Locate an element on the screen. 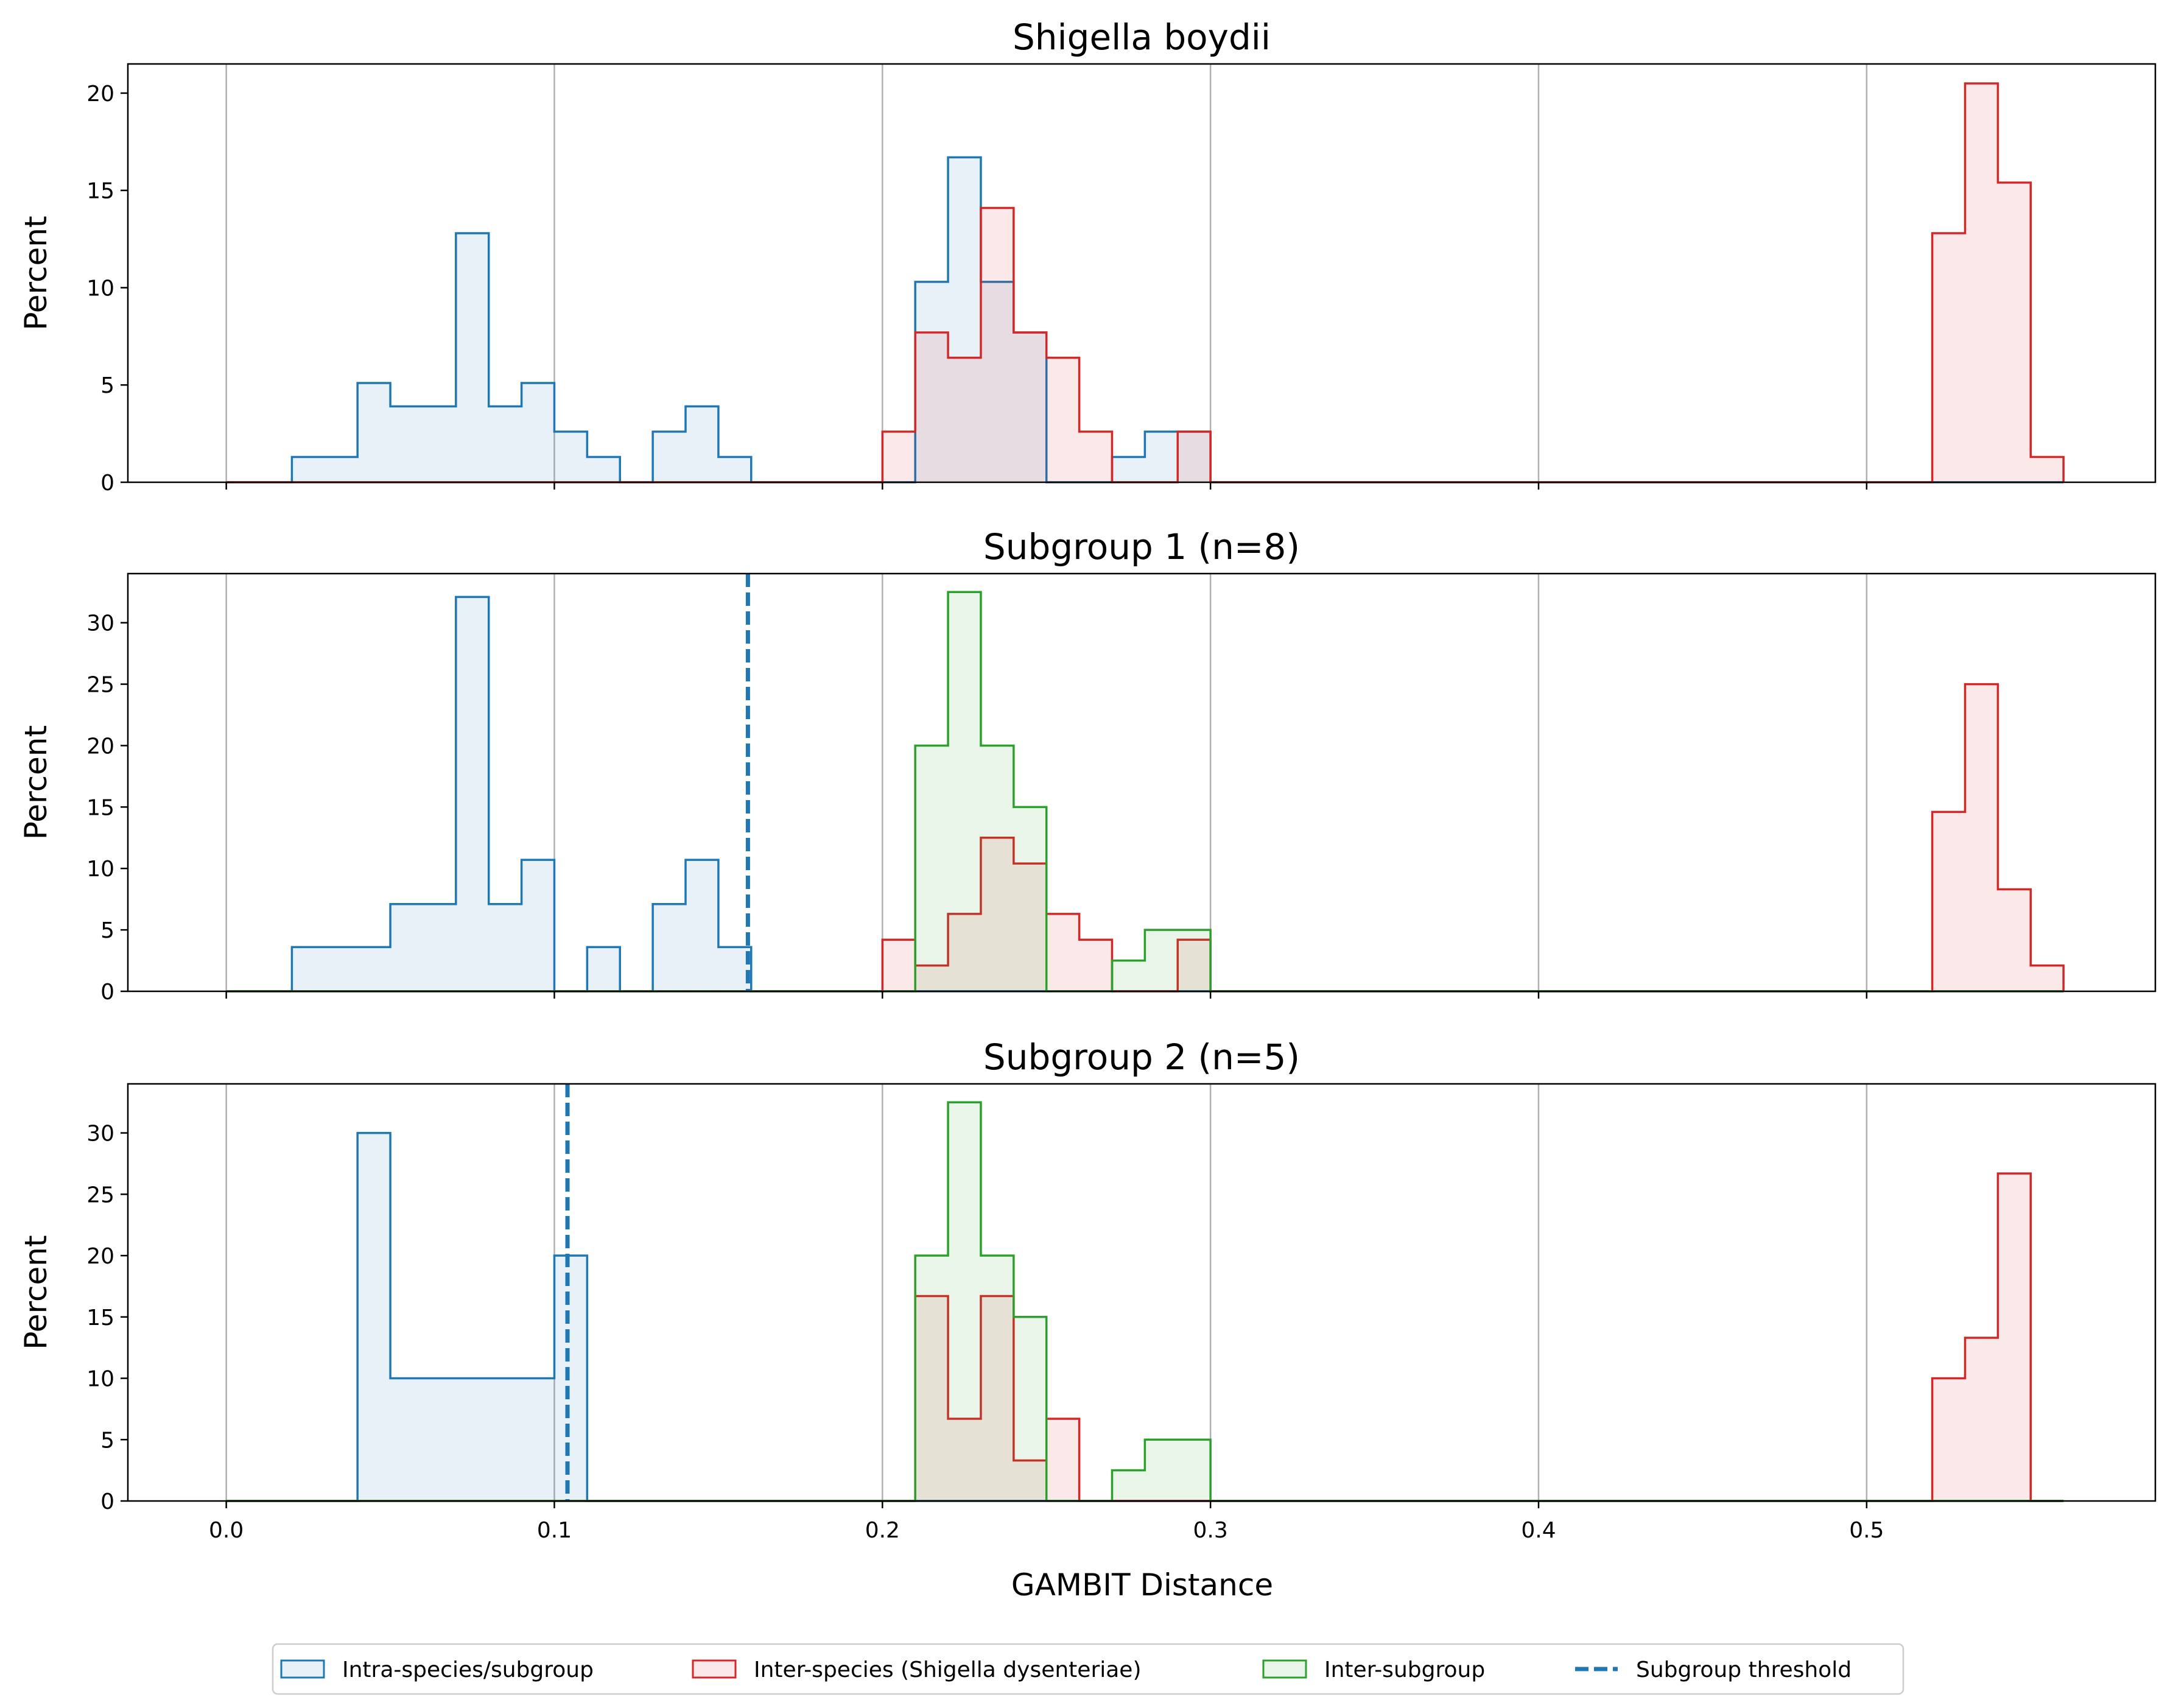  legend-label: Intra-species/subgroup is located at coordinates (468, 1669).